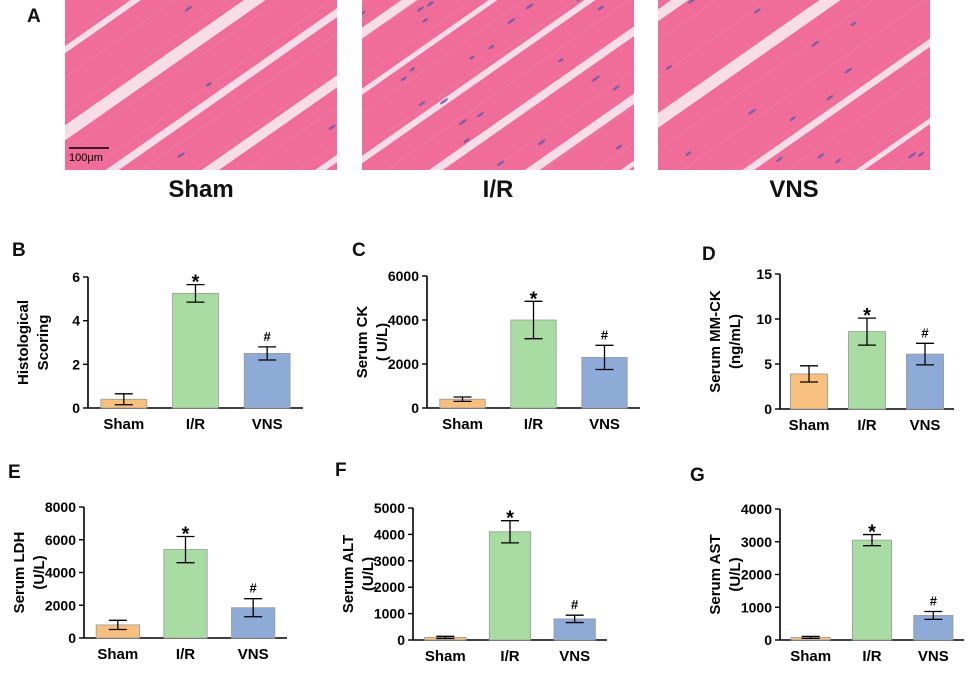 The width and height of the screenshot is (969, 673). I want to click on micrograph-ir-svg, so click(498, 85).